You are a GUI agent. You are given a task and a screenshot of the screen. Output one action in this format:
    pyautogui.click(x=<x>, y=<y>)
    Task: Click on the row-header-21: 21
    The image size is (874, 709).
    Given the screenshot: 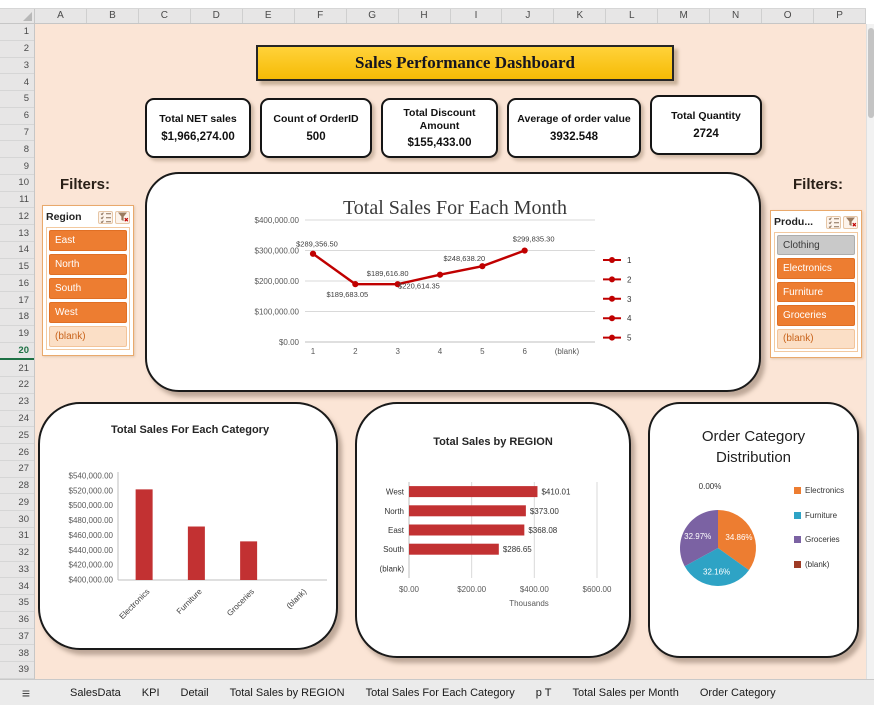 What is the action you would take?
    pyautogui.click(x=17, y=369)
    